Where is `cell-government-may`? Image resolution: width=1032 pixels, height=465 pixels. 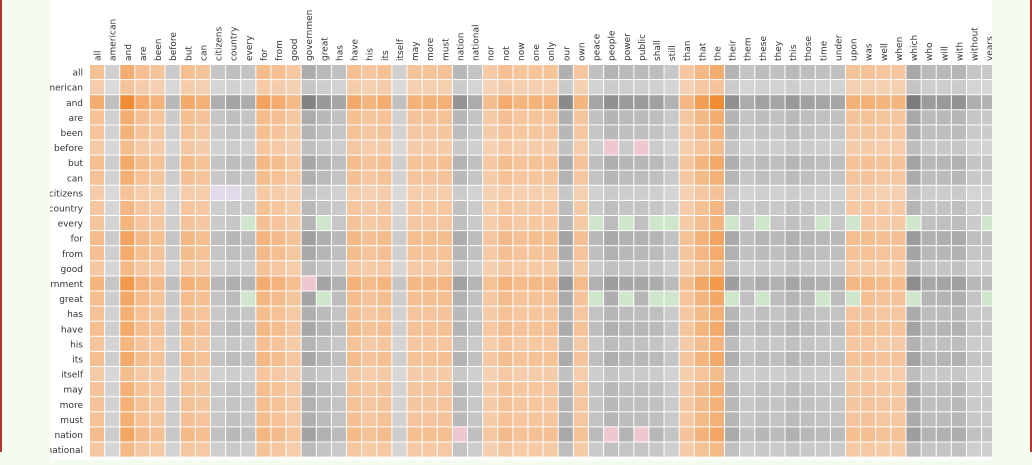 cell-government-may is located at coordinates (414, 283).